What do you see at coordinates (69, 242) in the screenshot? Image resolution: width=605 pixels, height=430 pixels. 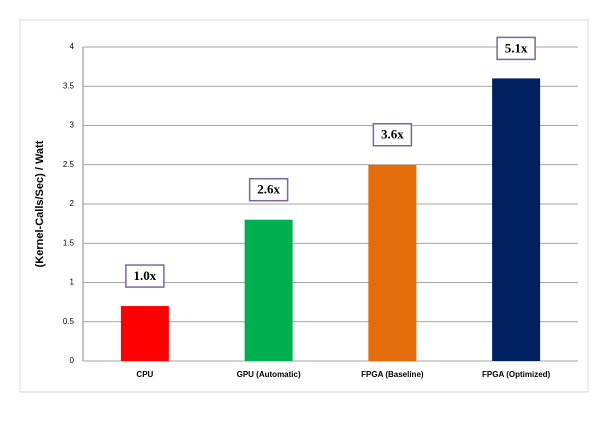 I see `y-tick-label: 1.5` at bounding box center [69, 242].